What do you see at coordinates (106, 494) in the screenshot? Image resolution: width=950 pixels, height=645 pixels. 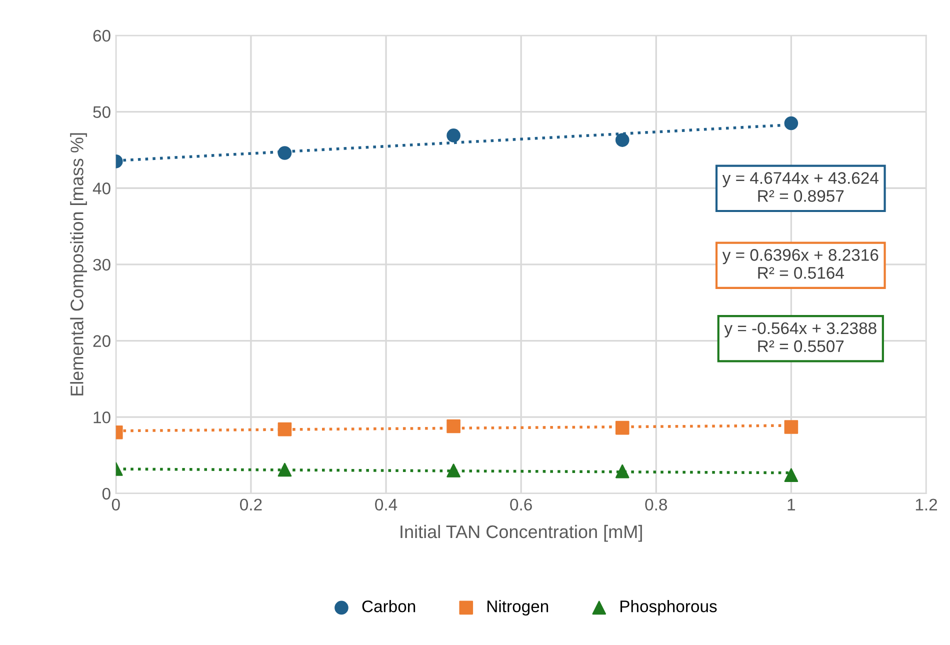 I see `y-tick-label: 0` at bounding box center [106, 494].